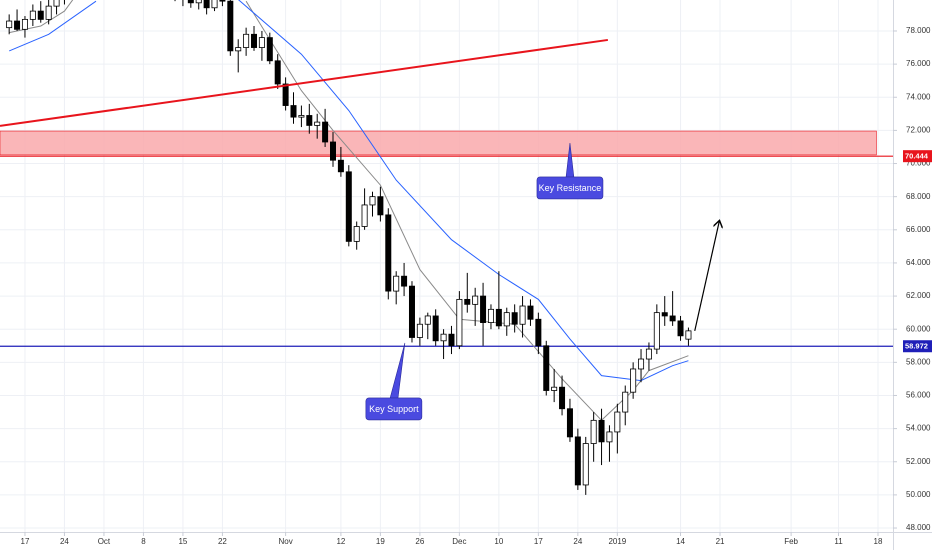 This screenshot has width=932, height=550. Describe the element at coordinates (918, 63) in the screenshot. I see `y-tick-label: 76.000` at that location.